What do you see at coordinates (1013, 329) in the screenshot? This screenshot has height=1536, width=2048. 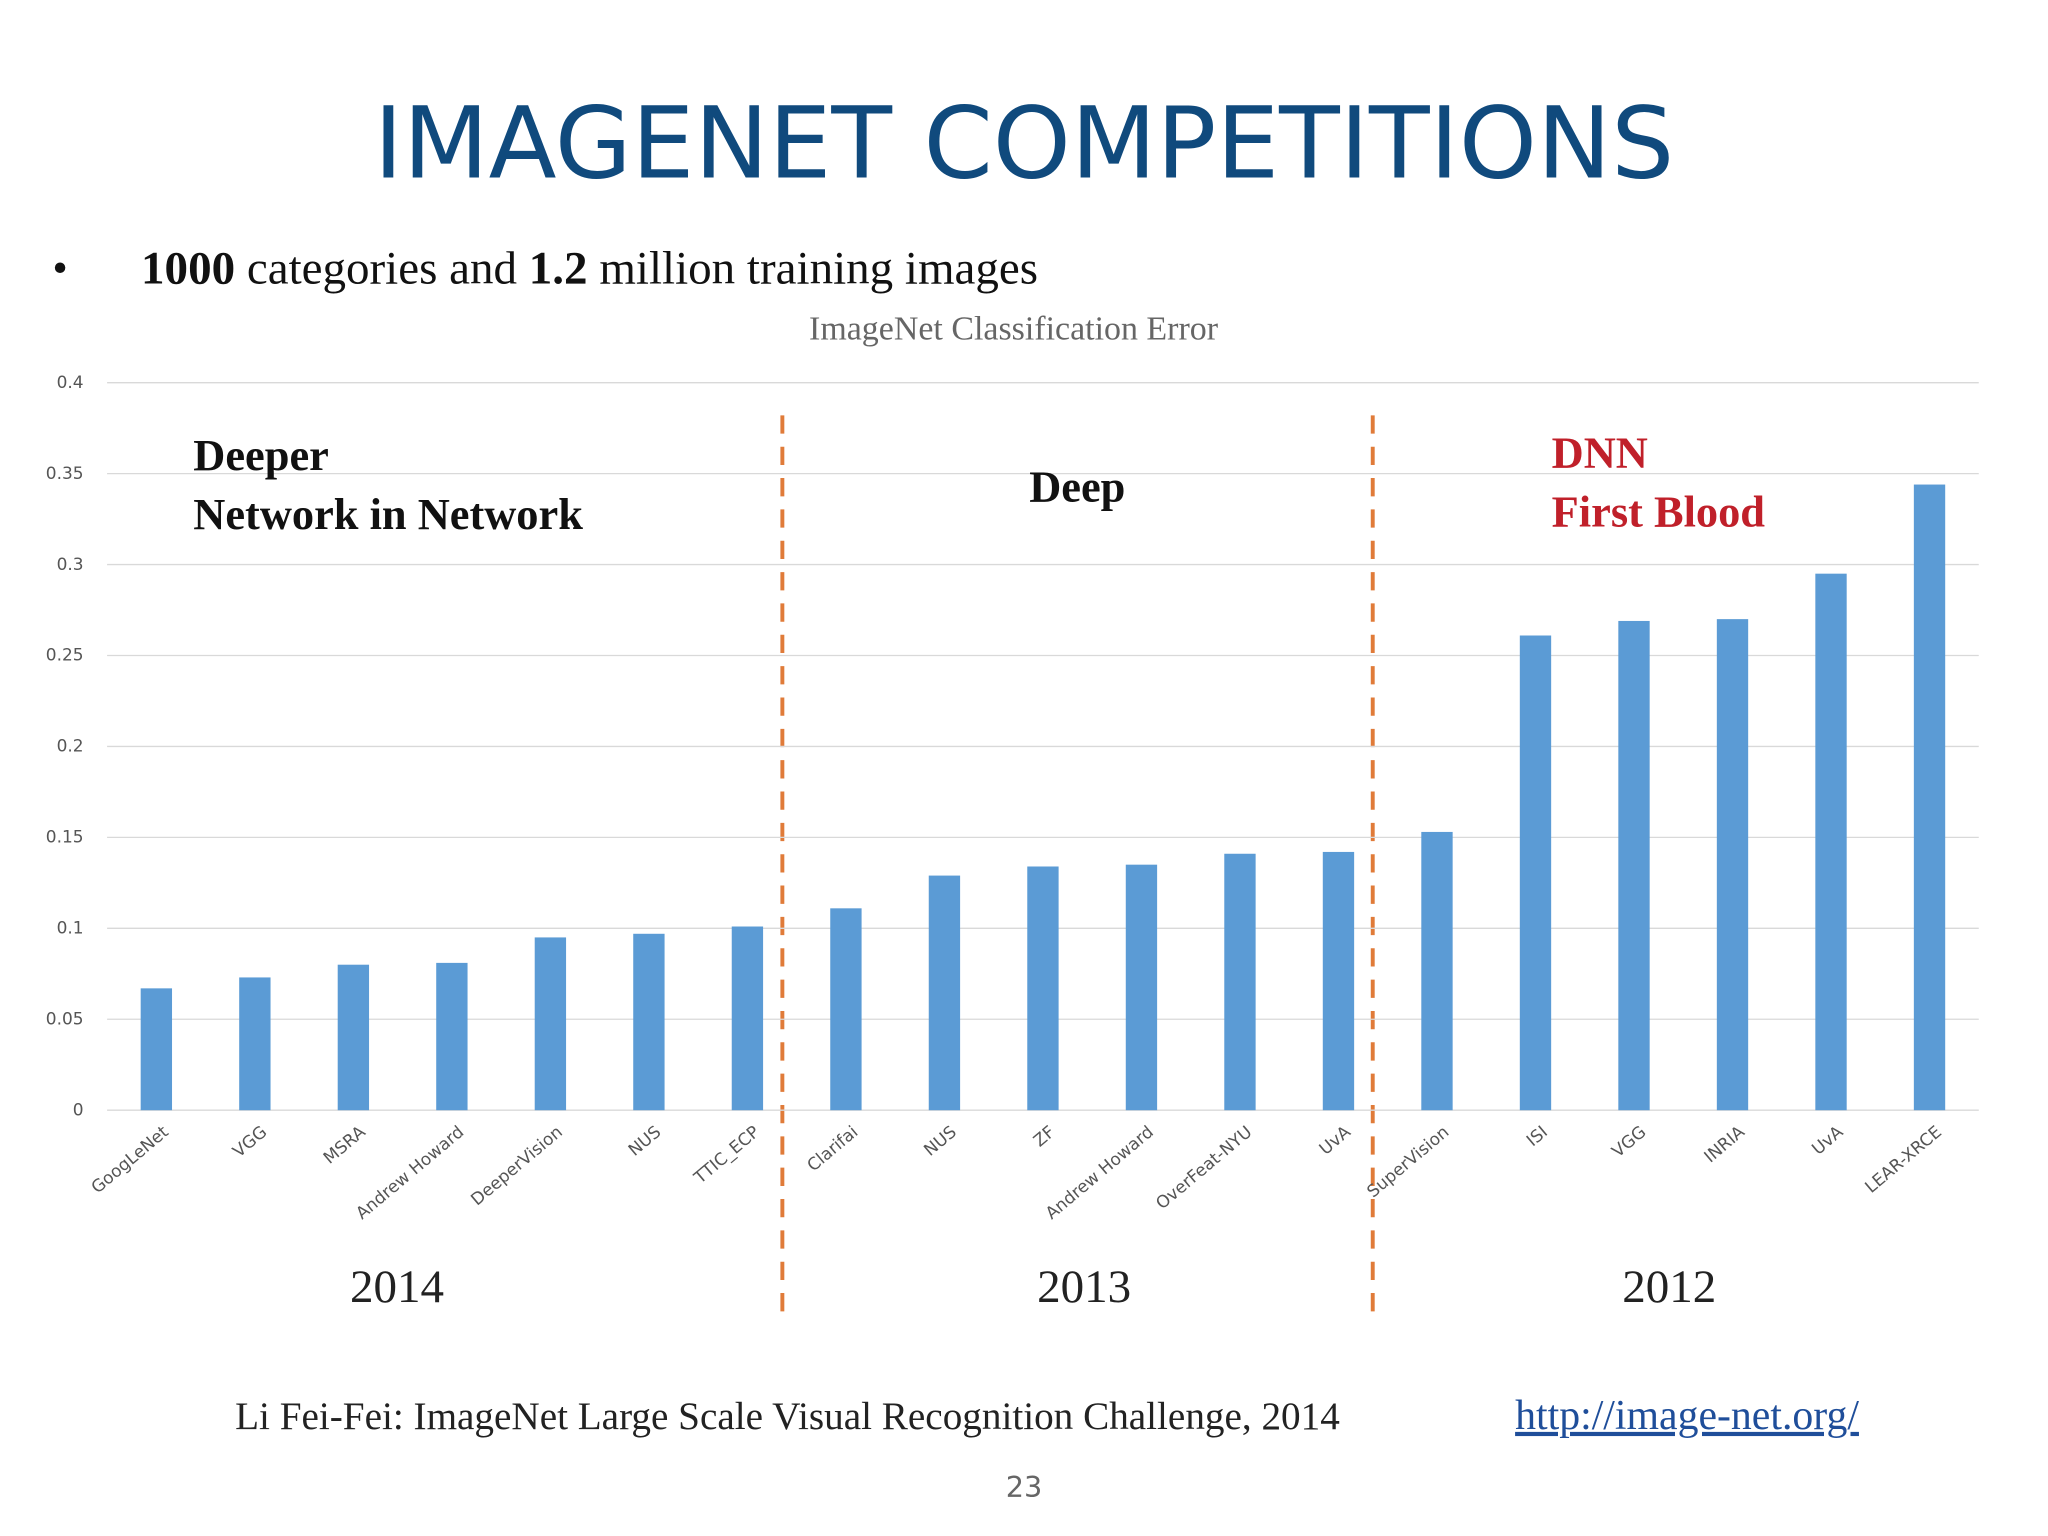 I see `chart-title: ImageNet Classification Error` at bounding box center [1013, 329].